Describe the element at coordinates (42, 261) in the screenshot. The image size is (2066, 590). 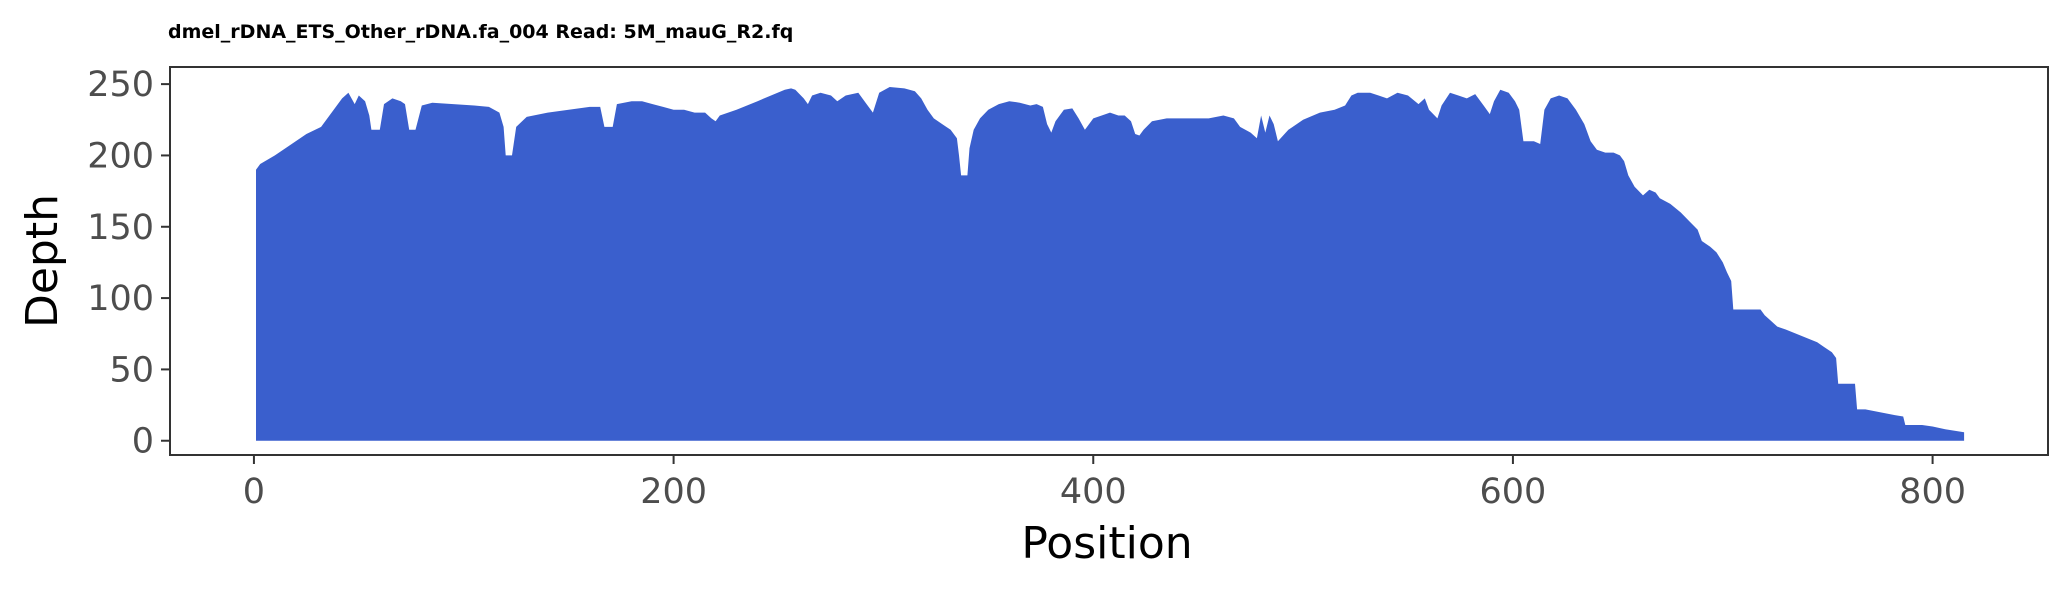
I see `y-axis-label: Depth` at that location.